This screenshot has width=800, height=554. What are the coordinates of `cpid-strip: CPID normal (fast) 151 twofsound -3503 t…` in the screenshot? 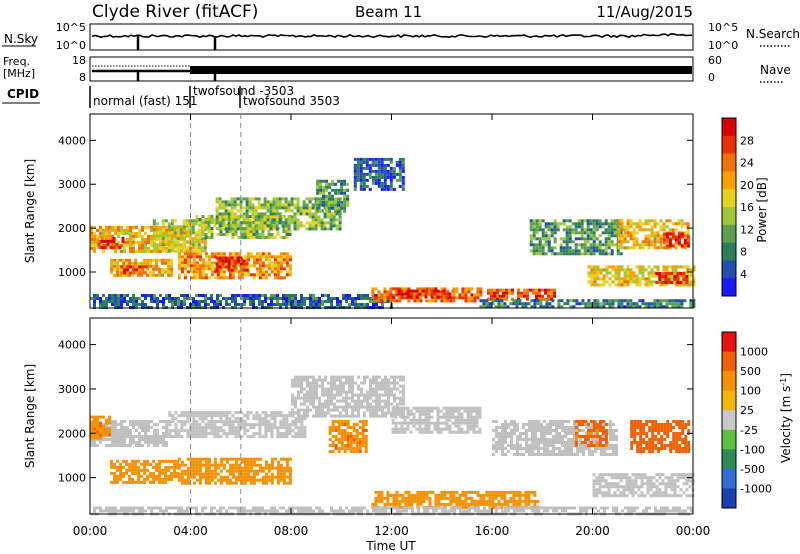 It's located at (171, 96).